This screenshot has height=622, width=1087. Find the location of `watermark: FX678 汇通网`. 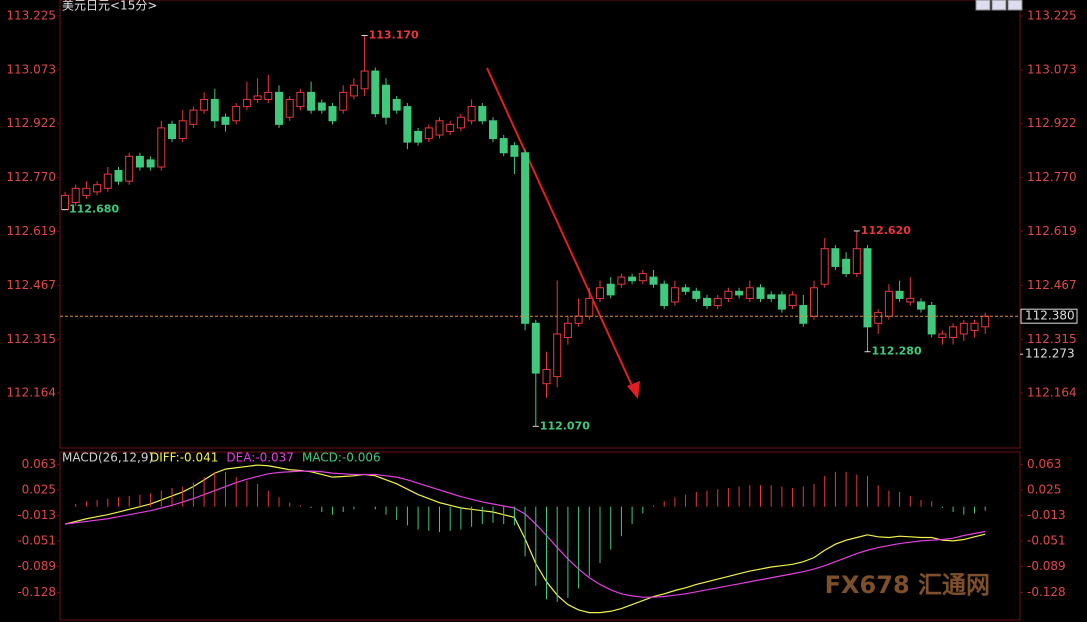

watermark: FX678 汇通网 is located at coordinates (907, 585).